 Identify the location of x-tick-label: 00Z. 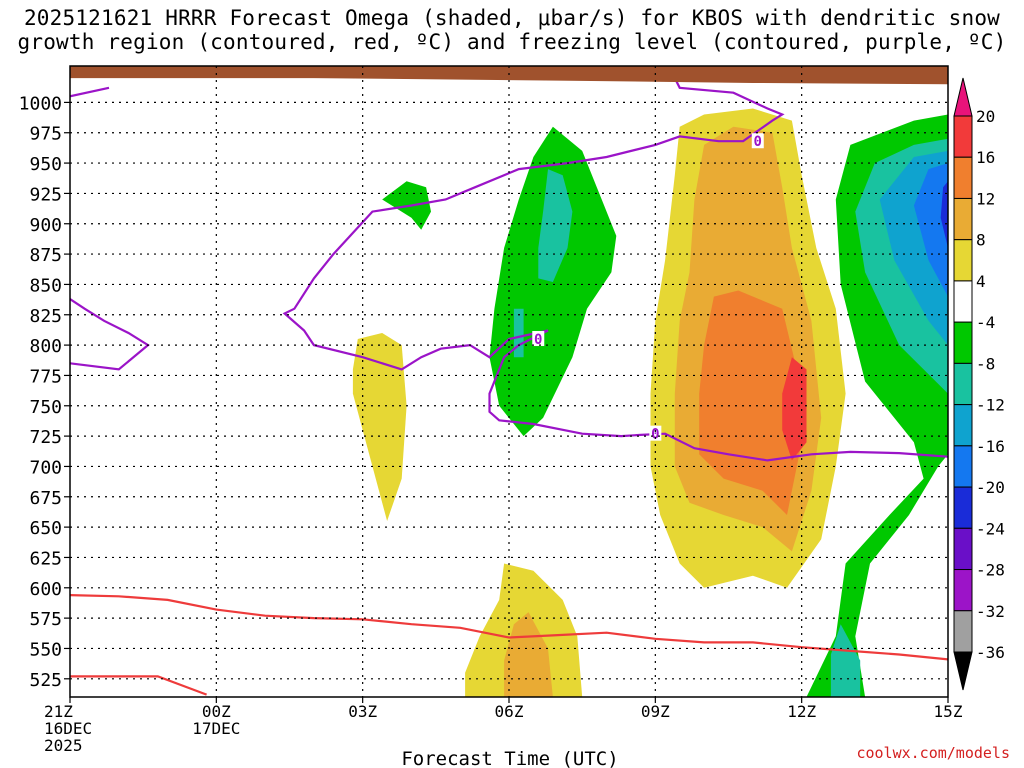
(216, 711).